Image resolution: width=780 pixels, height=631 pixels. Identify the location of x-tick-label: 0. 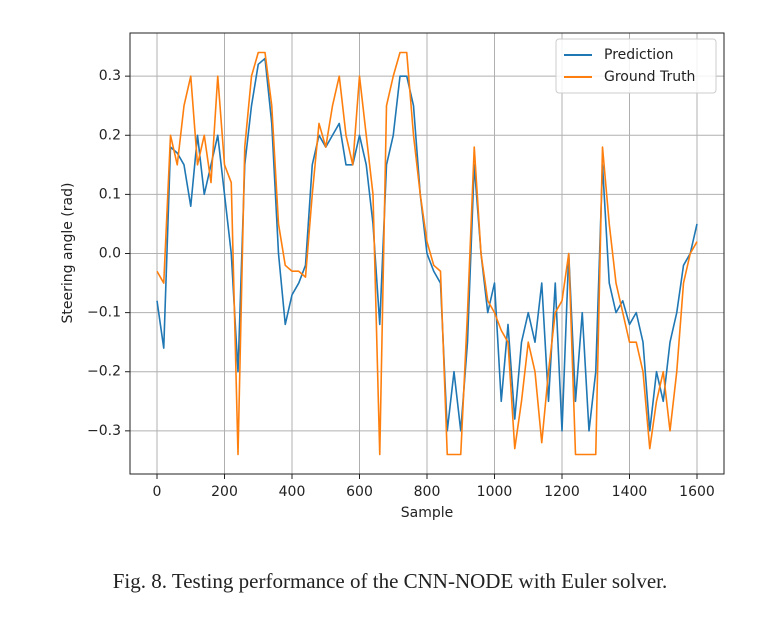
(157, 492).